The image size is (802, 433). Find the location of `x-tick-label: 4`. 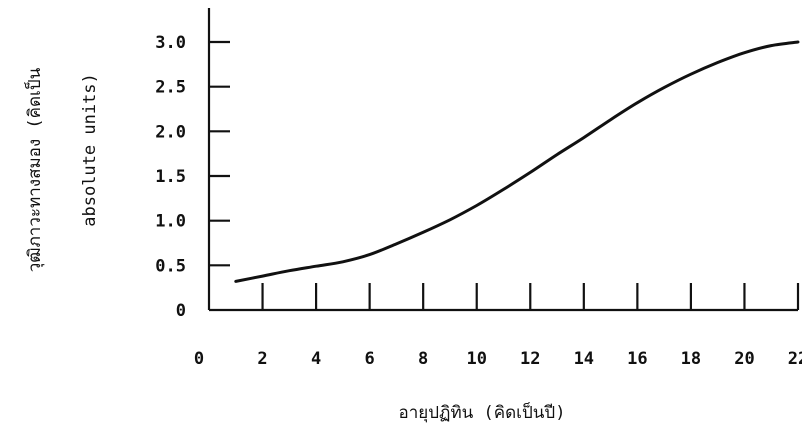

x-tick-label: 4 is located at coordinates (316, 359).